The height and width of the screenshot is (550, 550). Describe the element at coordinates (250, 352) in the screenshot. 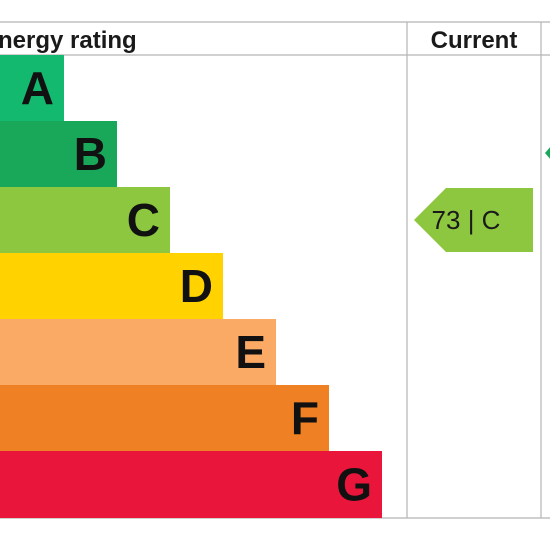

I see `band-letter-e: E` at that location.